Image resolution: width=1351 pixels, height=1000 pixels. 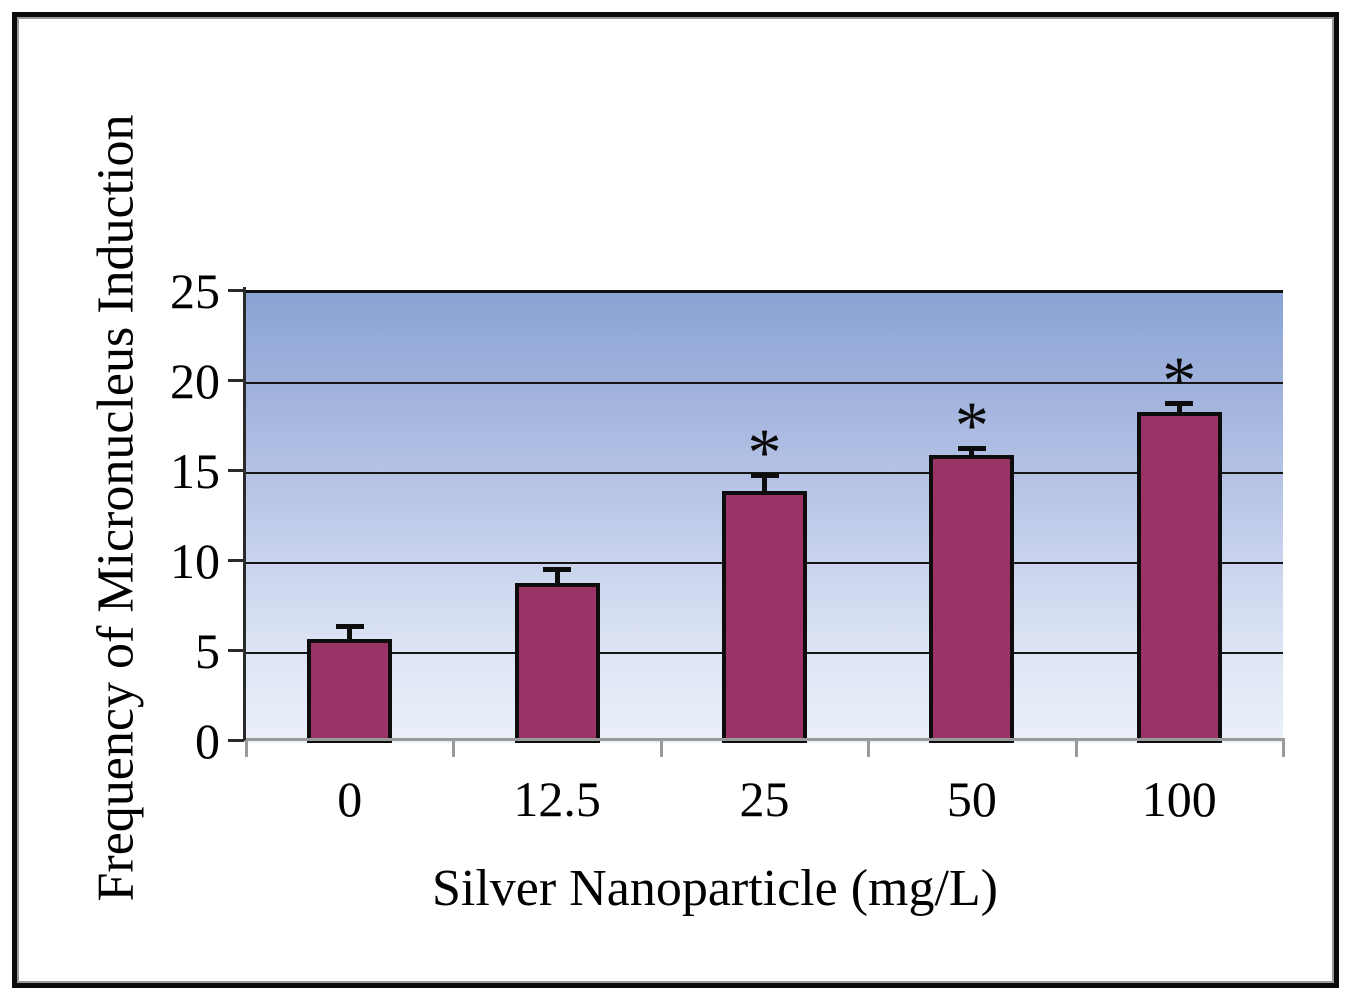 What do you see at coordinates (207, 741) in the screenshot?
I see `y-axis-tick-label: 0` at bounding box center [207, 741].